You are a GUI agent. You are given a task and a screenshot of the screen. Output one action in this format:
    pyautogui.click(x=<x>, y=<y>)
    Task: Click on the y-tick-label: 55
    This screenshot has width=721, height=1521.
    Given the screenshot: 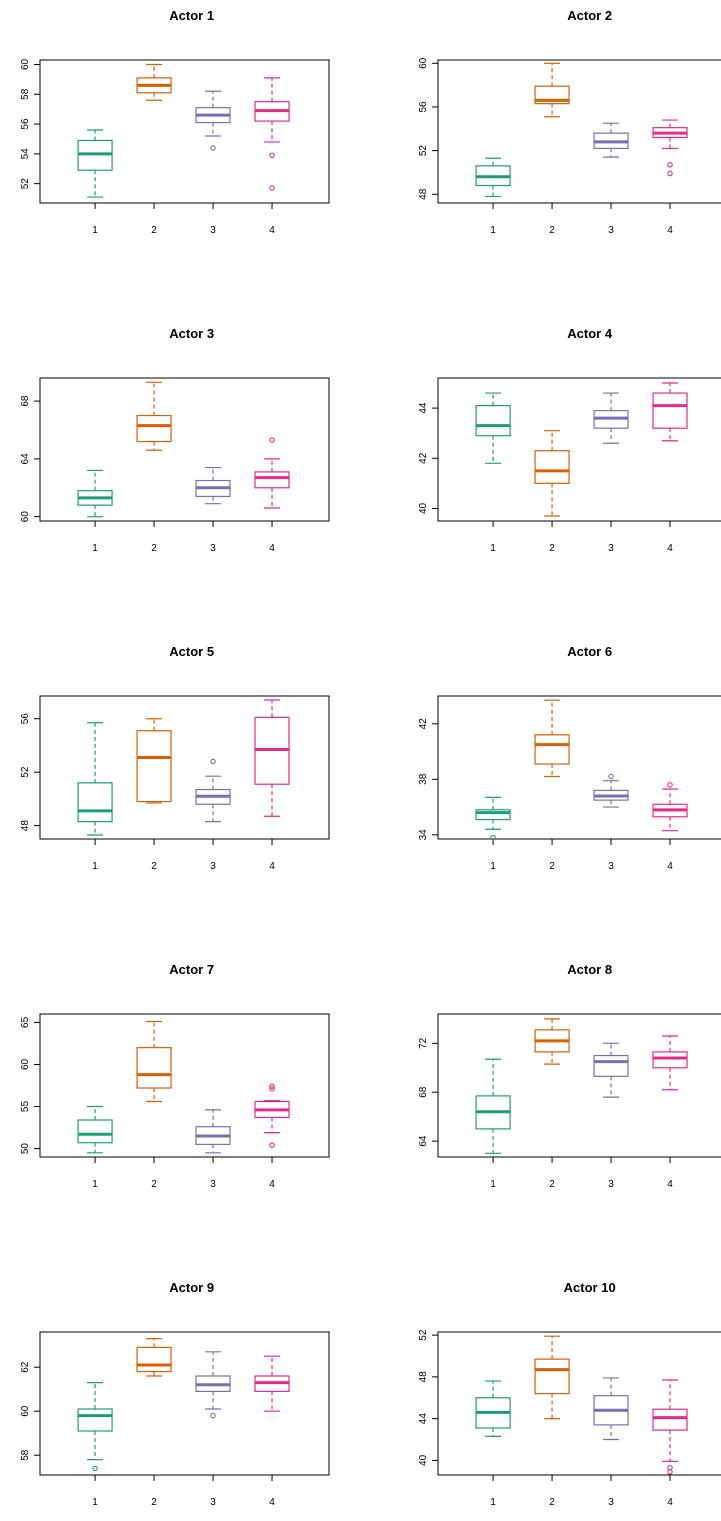 What is the action you would take?
    pyautogui.click(x=25, y=1107)
    